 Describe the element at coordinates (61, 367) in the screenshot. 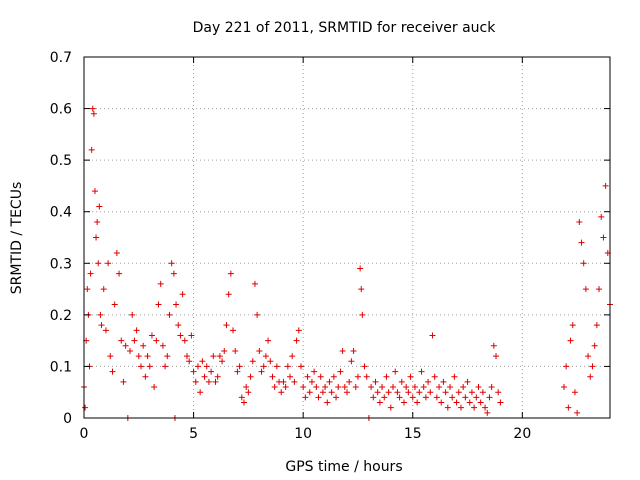

I see `y-tick-label: 0.1` at that location.